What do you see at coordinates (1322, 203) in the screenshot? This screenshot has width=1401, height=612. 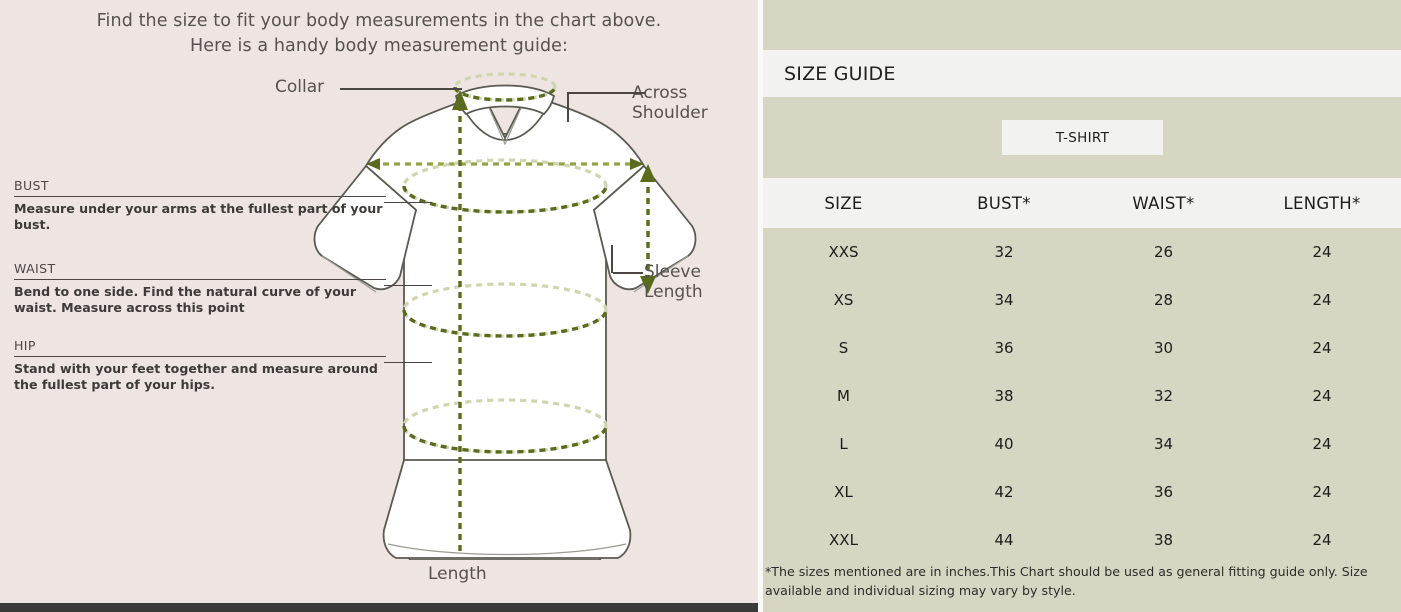 I see `column-header-length: LENGTH*` at bounding box center [1322, 203].